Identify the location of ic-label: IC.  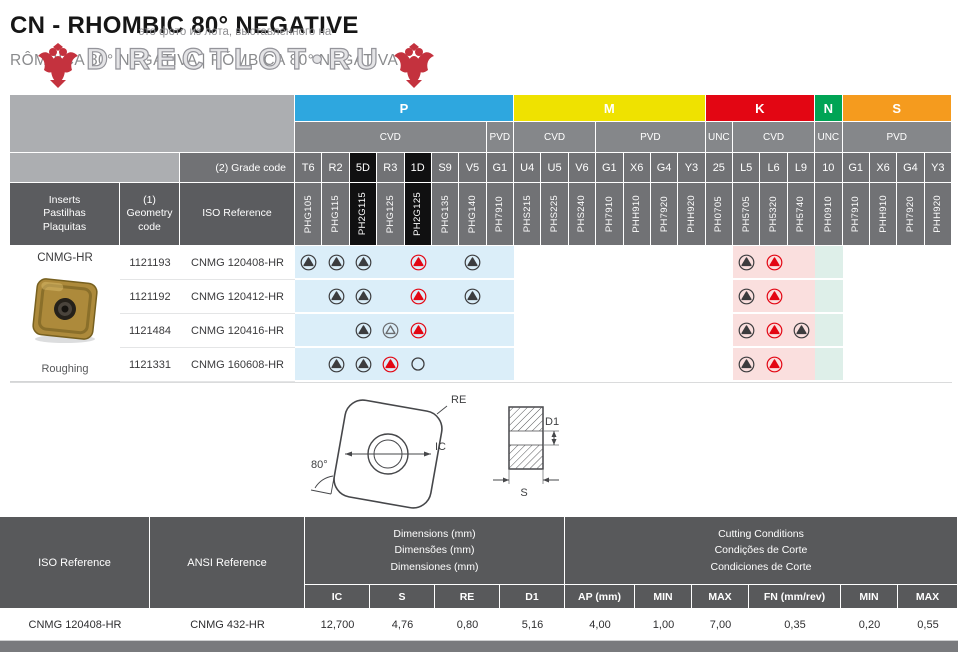
(440, 447).